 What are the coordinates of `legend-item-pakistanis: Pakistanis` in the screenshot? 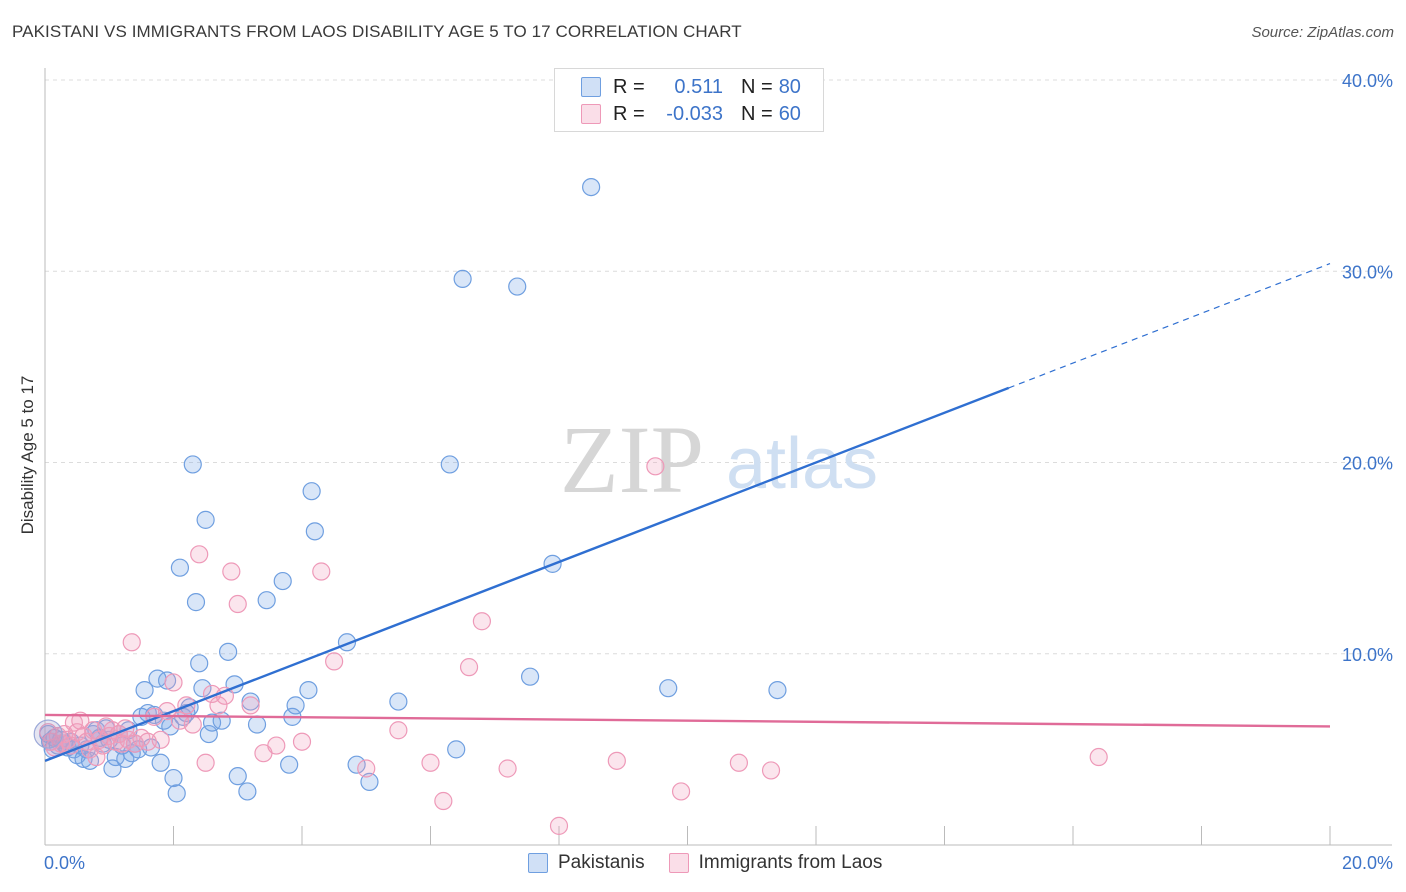 It's located at (586, 863).